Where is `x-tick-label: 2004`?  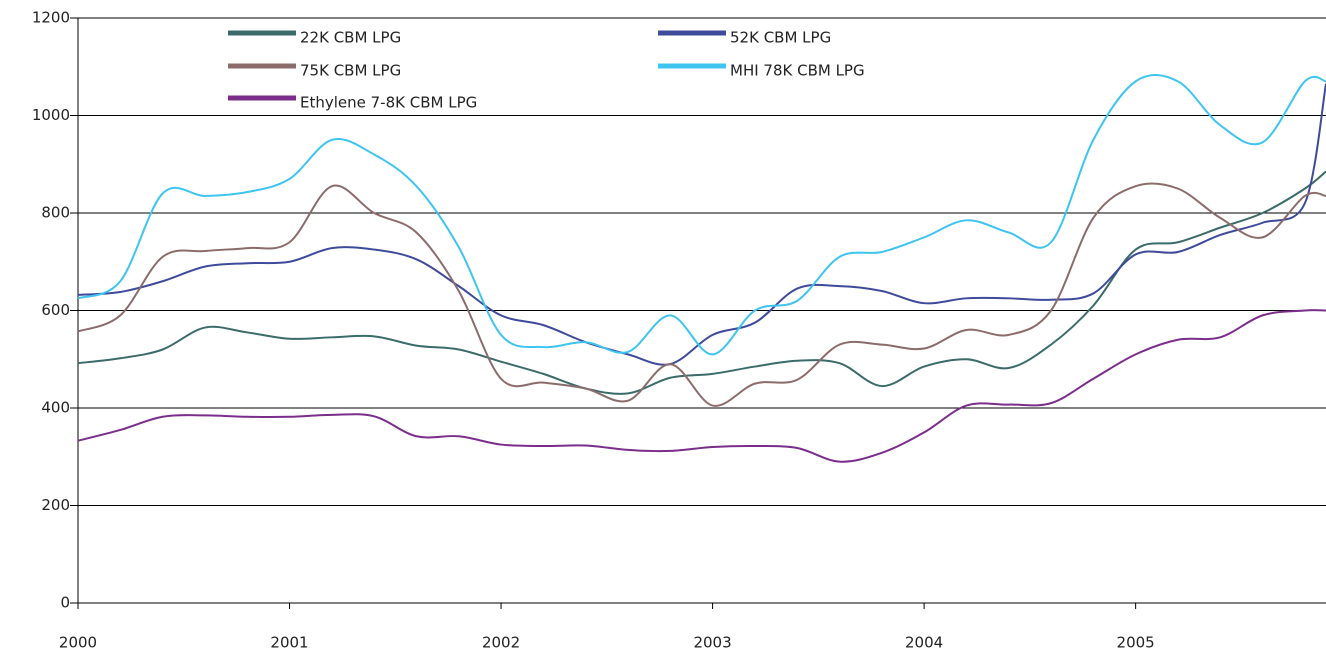 x-tick-label: 2004 is located at coordinates (924, 643).